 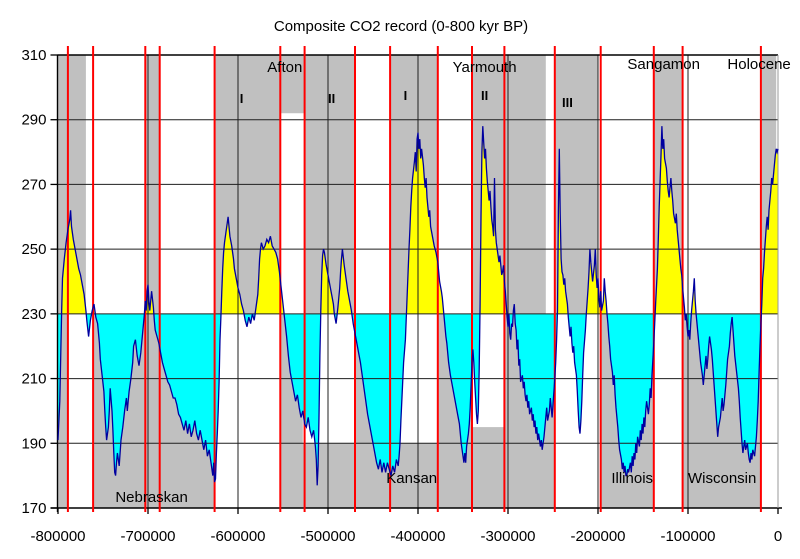 I want to click on x-tick-label: -500000, so click(x=327, y=536).